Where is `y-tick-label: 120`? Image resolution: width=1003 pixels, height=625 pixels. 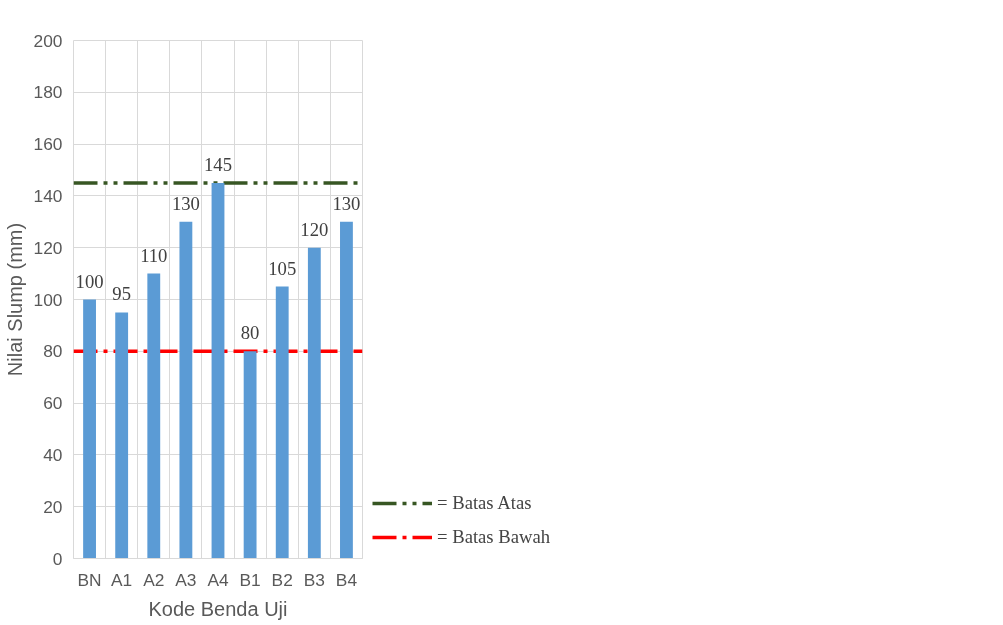 y-tick-label: 120 is located at coordinates (48, 247).